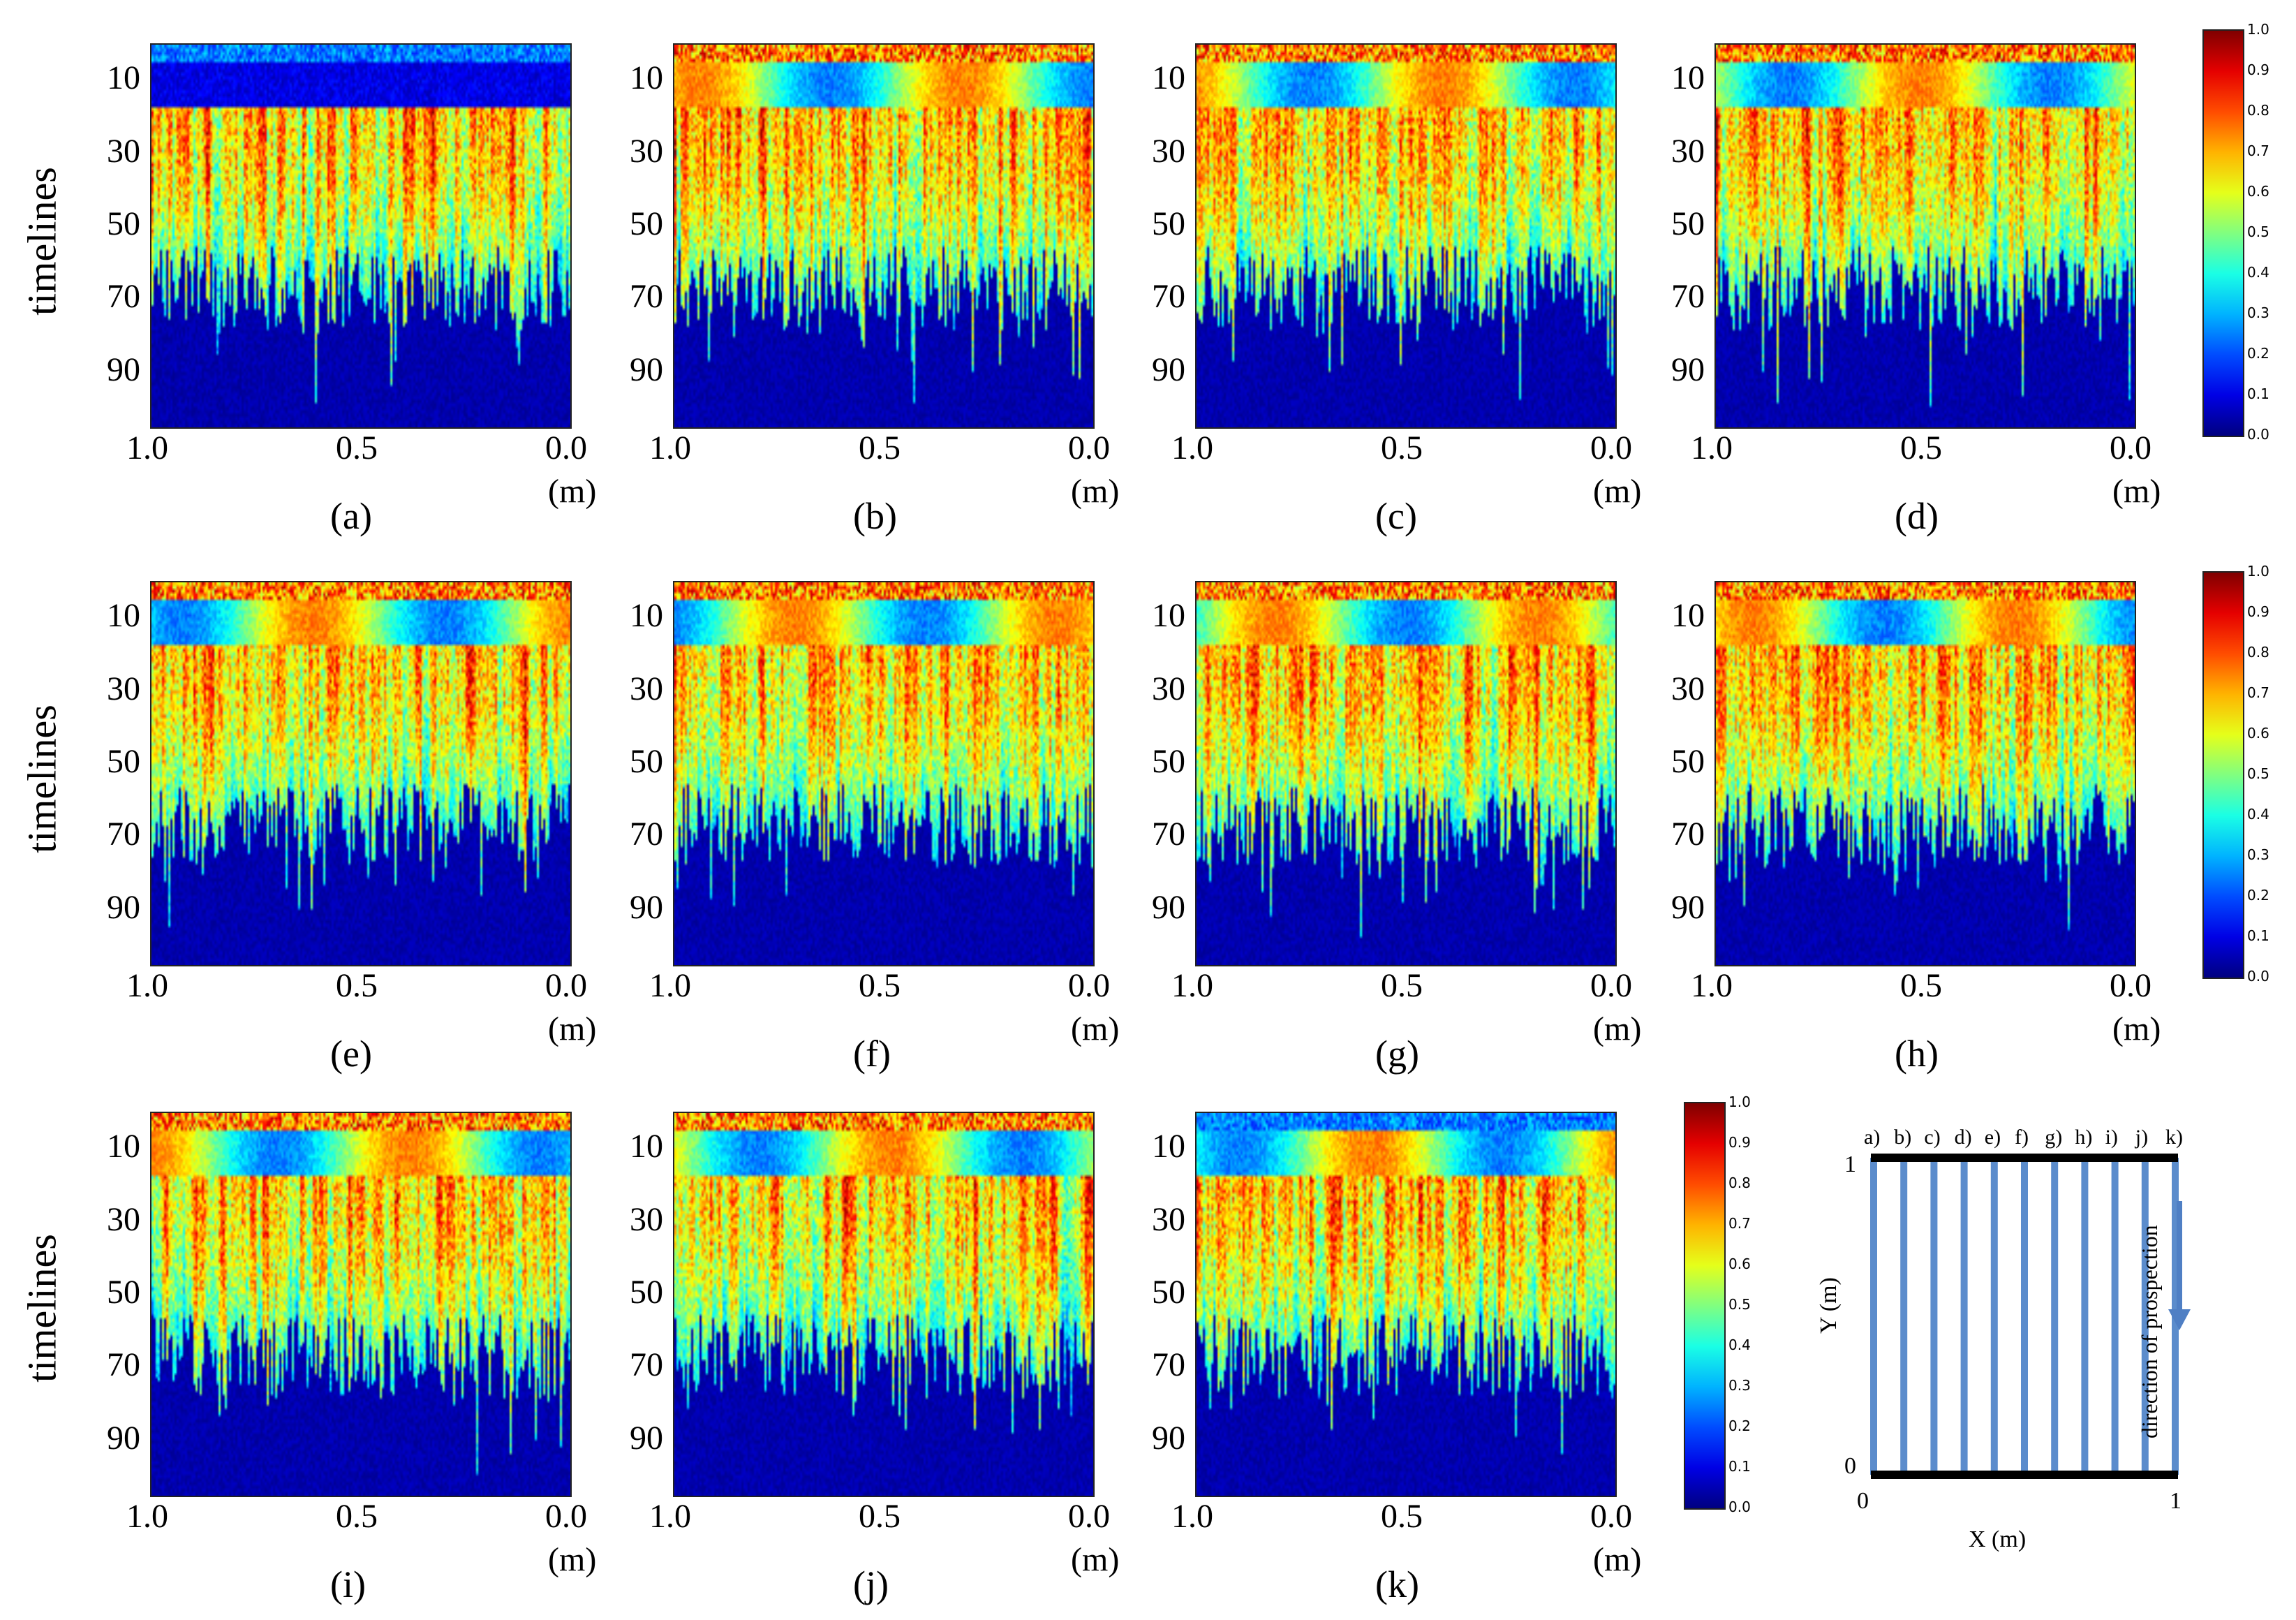  Describe the element at coordinates (1917, 516) in the screenshot. I see `panel-caption: (d)` at that location.